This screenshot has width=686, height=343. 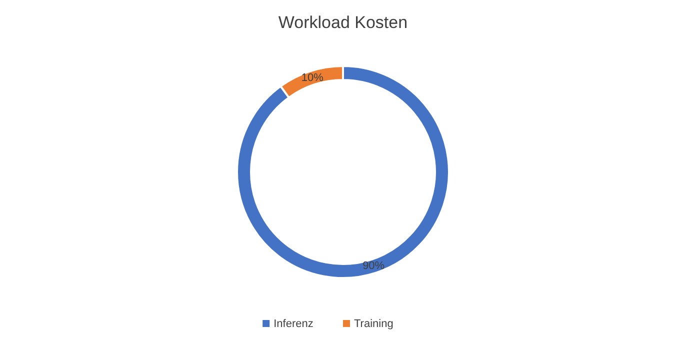 I want to click on data-label: 10%, so click(x=312, y=78).